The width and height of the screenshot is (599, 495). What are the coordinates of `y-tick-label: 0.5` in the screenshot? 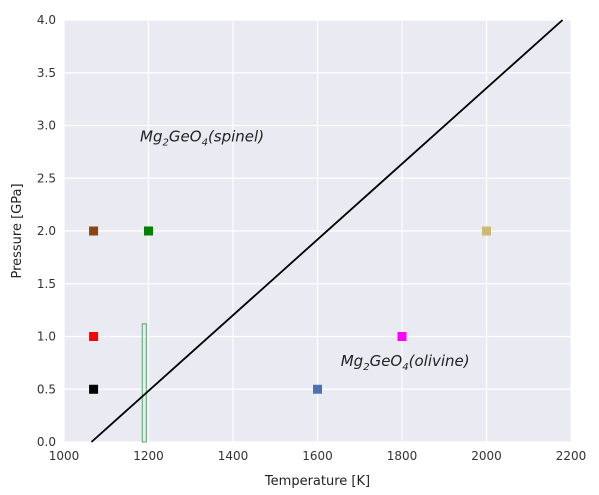 It's located at (46, 389).